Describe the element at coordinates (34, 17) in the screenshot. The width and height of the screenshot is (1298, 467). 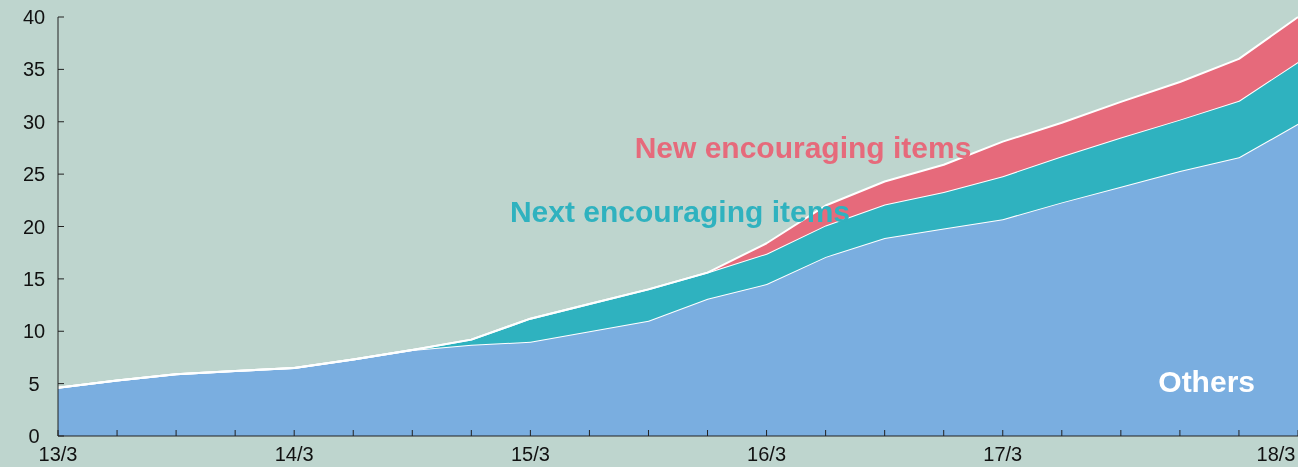
I see `y-tick-label: 40` at that location.